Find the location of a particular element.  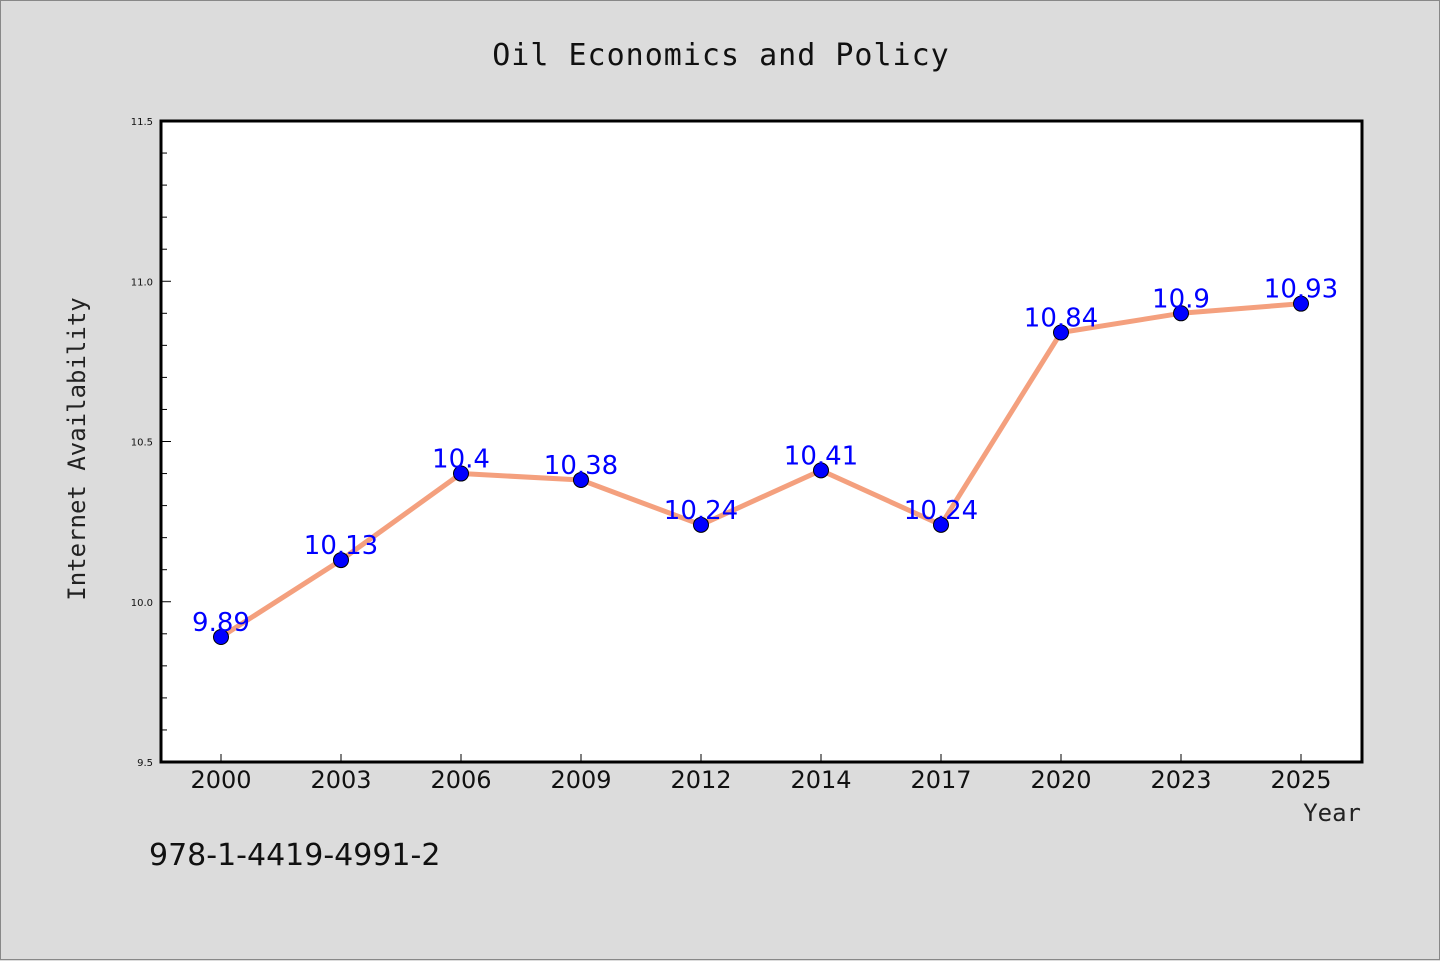

y-tick-label: 10.5 is located at coordinates (142, 443).